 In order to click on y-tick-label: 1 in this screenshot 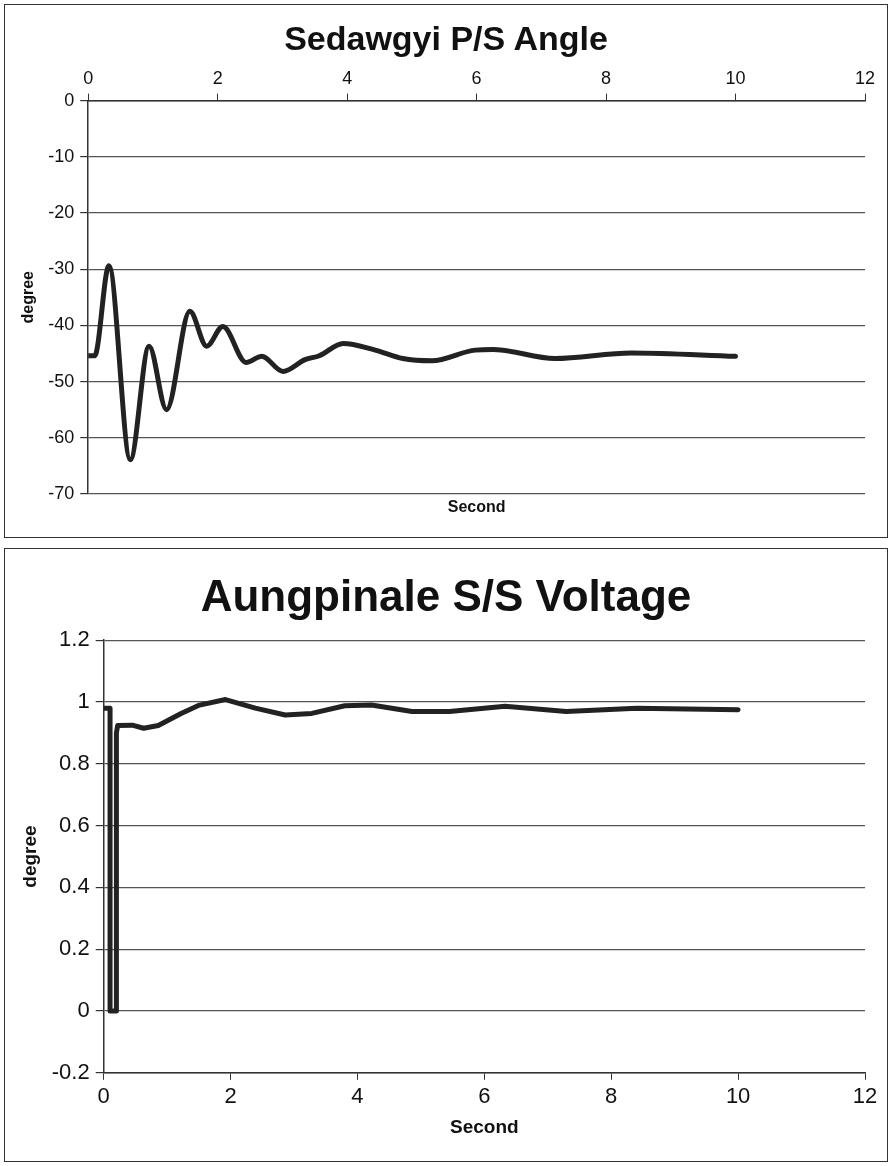, I will do `click(83, 701)`.